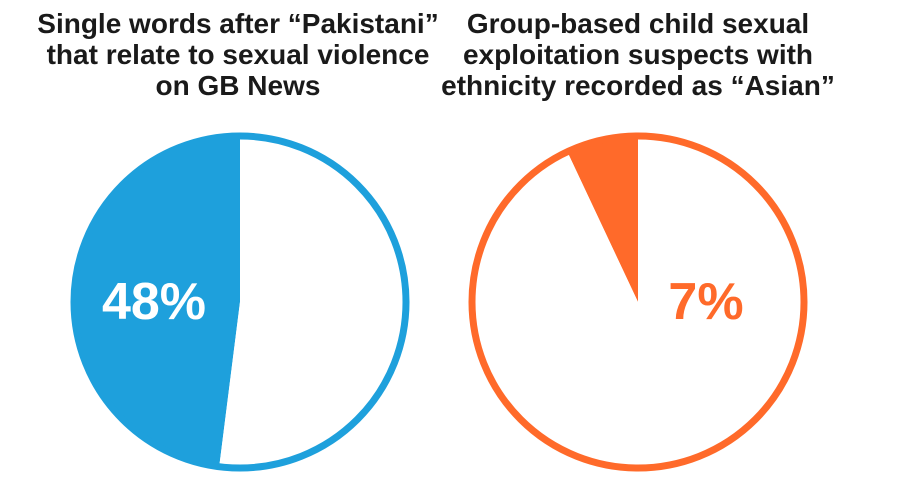 The width and height of the screenshot is (900, 500). I want to click on pie-value-label: 48%, so click(154, 302).